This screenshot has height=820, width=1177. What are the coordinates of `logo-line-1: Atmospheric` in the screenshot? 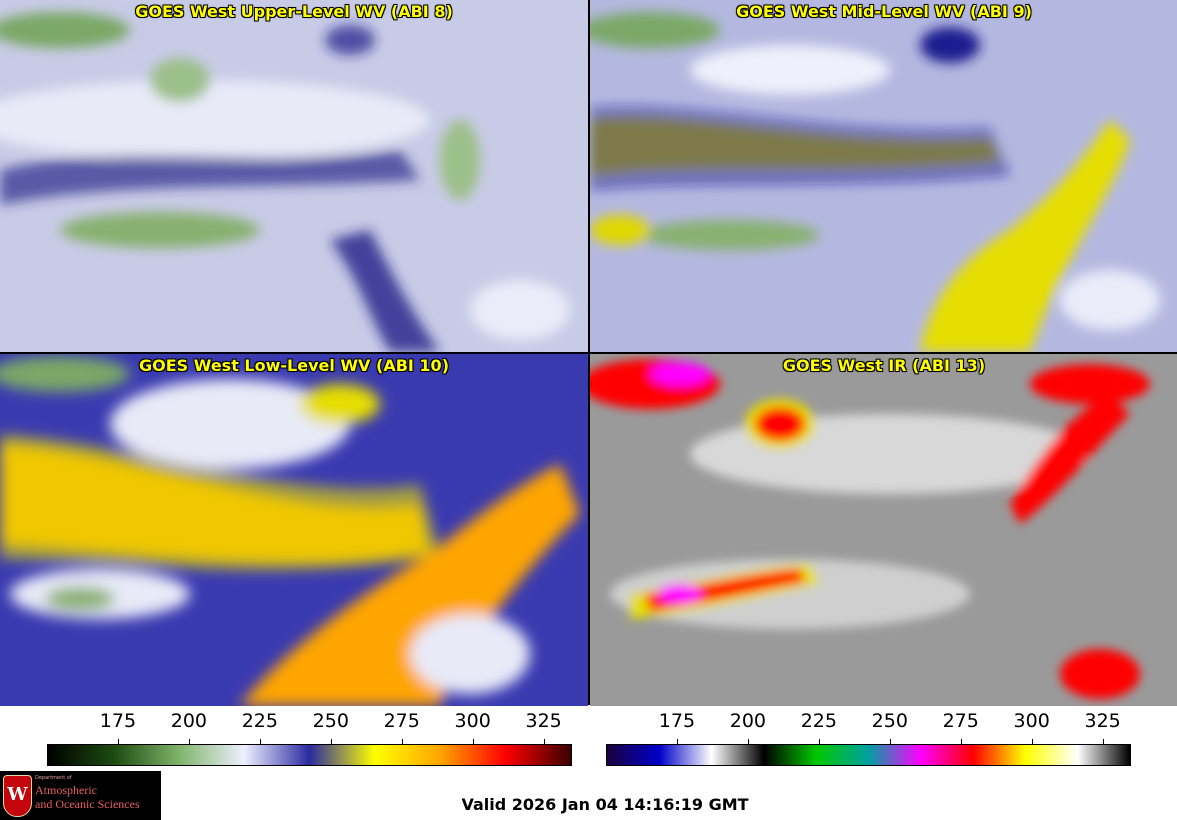 It's located at (66, 790).